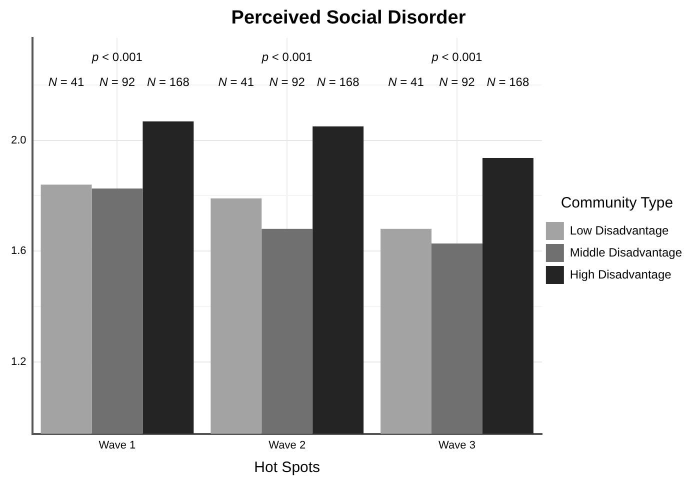 The height and width of the screenshot is (484, 697). Describe the element at coordinates (619, 230) in the screenshot. I see `legend-label: Low Disadvantage` at that location.